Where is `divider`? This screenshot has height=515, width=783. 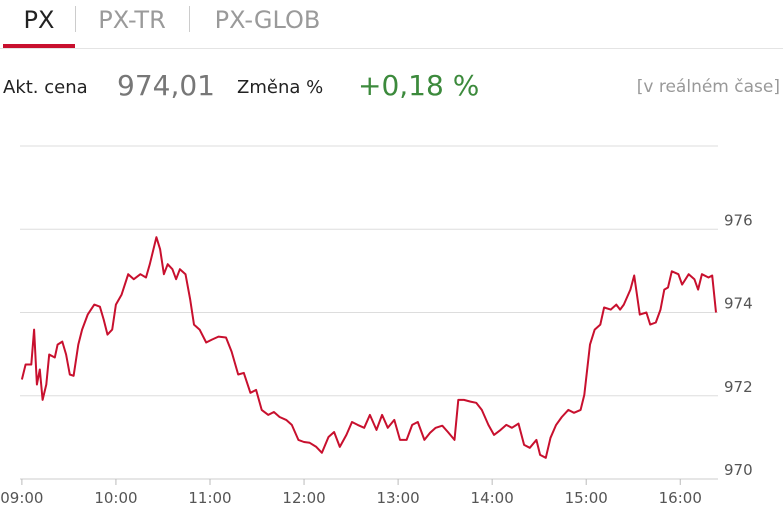
divider is located at coordinates (391, 48).